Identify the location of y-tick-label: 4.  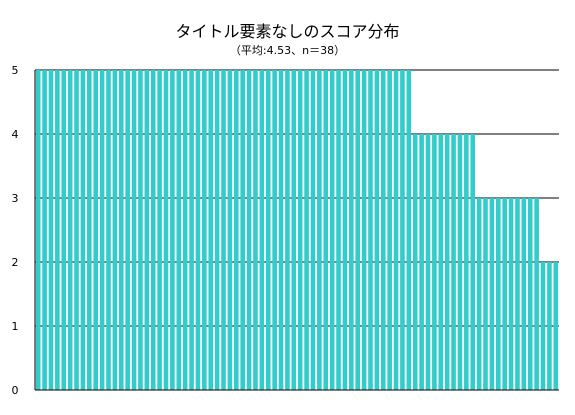
(15, 134).